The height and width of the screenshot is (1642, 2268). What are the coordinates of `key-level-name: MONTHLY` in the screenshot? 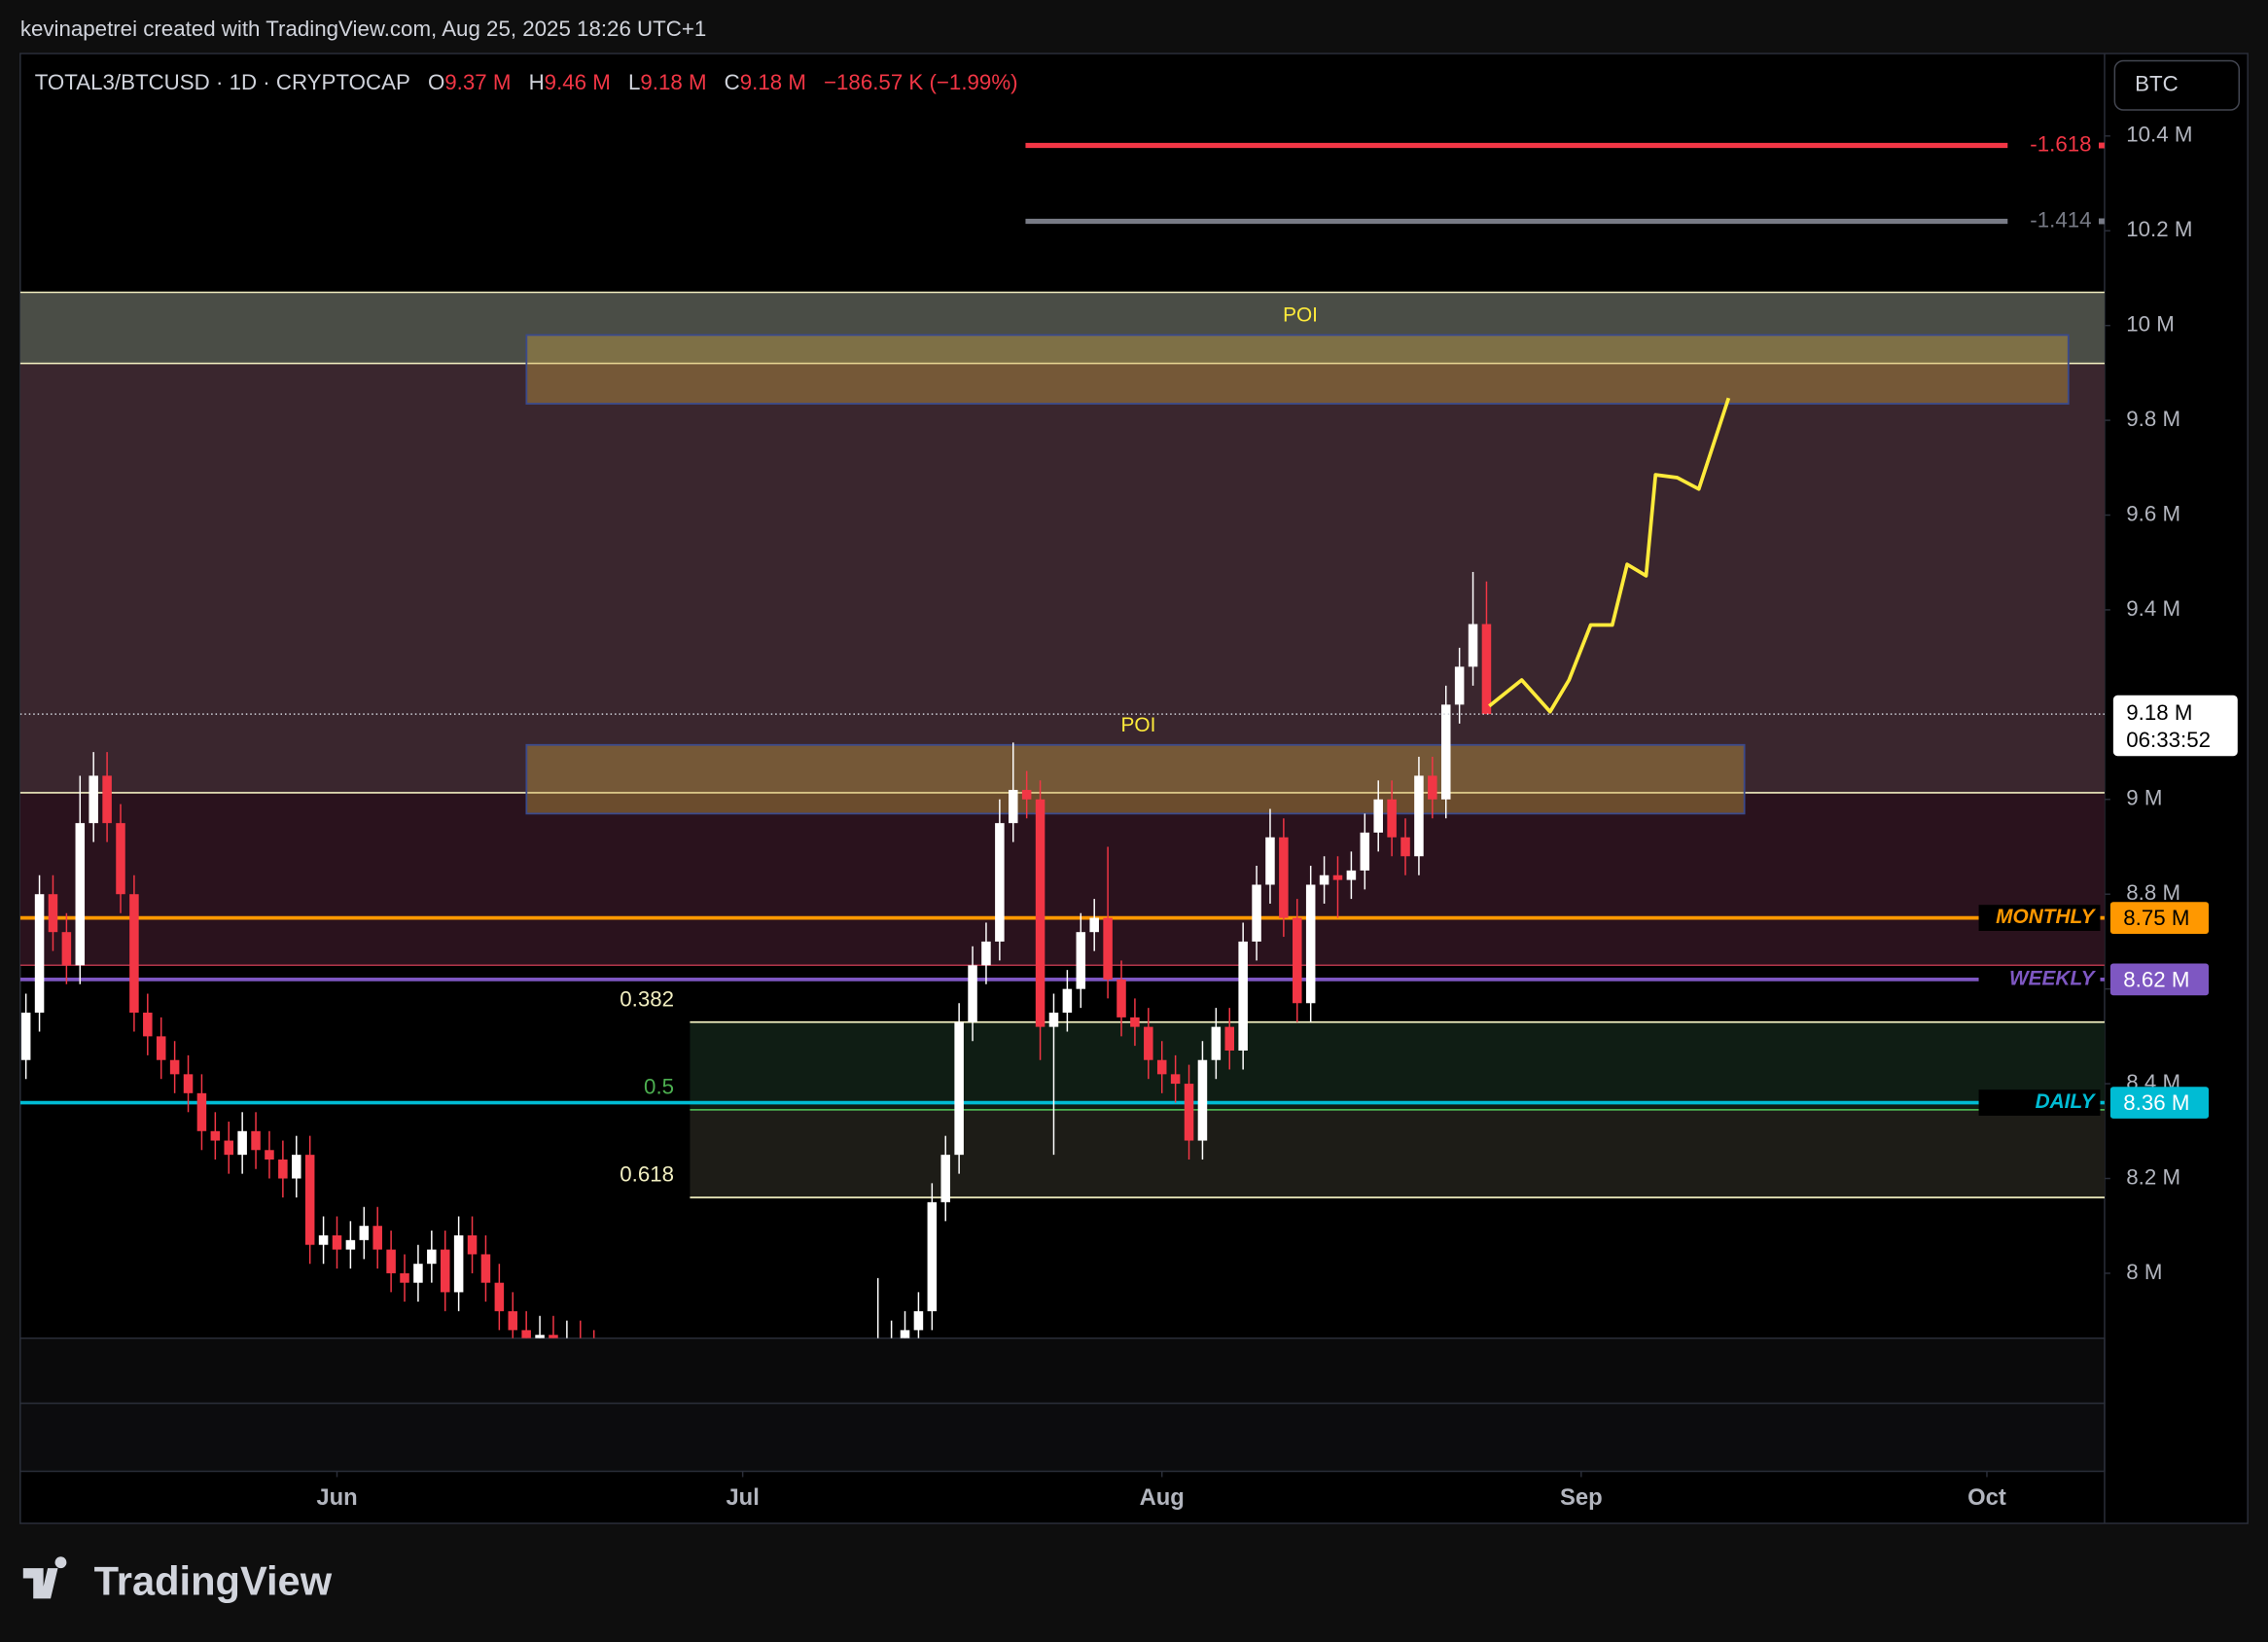 It's located at (2046, 917).